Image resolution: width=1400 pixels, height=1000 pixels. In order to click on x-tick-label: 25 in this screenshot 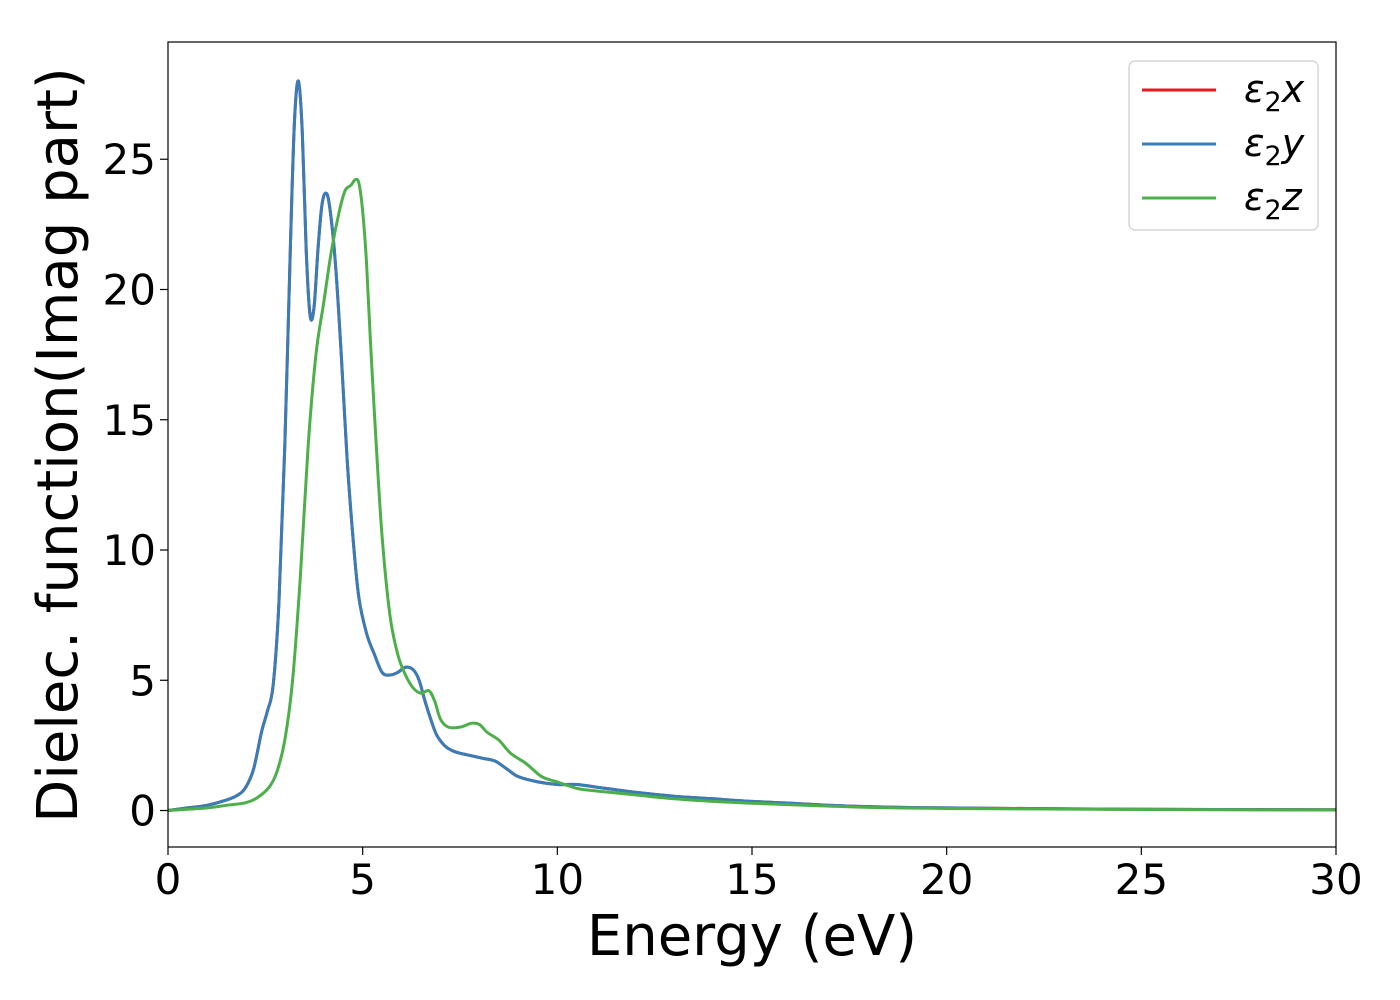, I will do `click(1141, 879)`.